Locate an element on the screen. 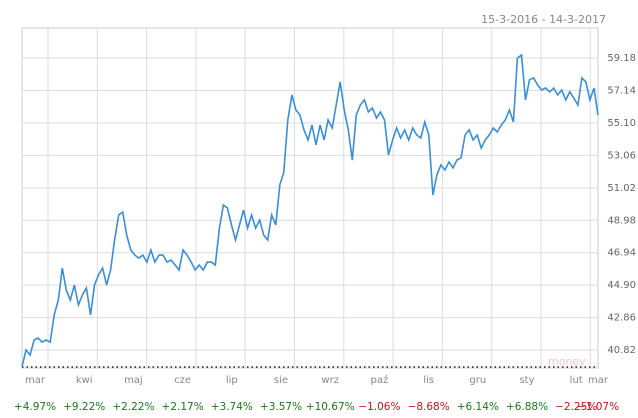  x-tick-label: gru is located at coordinates (477, 380).